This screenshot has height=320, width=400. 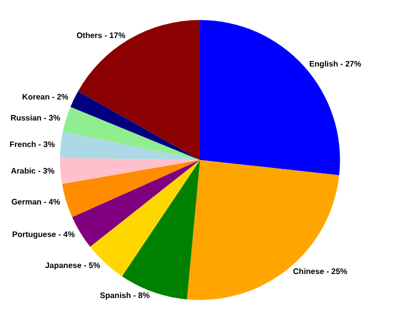 I want to click on slice-label: German - 4%, so click(x=35, y=201).